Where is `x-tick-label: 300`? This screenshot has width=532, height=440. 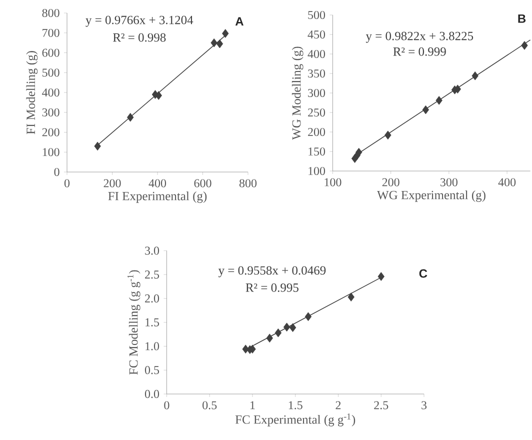 x-tick-label: 300 is located at coordinates (449, 182).